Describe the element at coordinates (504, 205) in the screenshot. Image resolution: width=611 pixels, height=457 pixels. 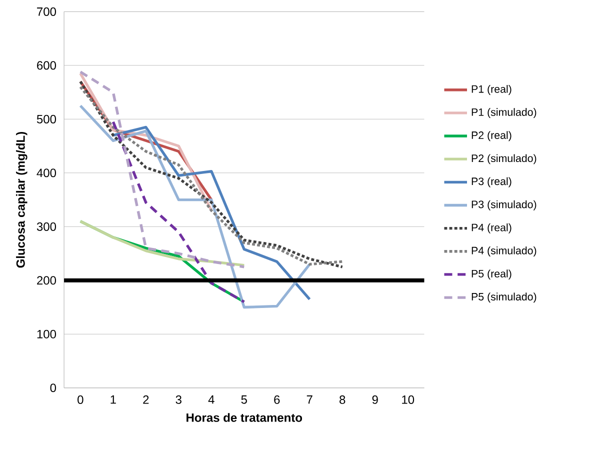
I see `legend-label: P3 (simulado)` at that location.